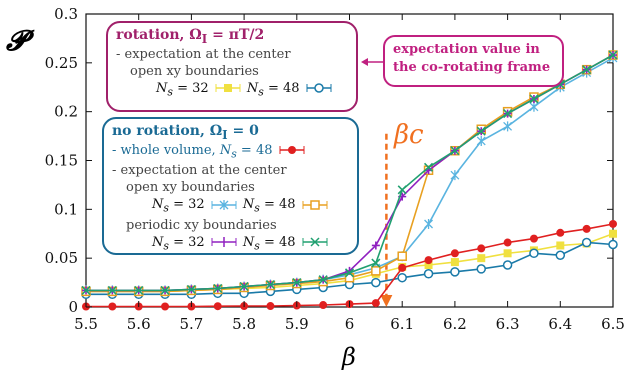 The image size is (636, 371). What do you see at coordinates (319, 88) in the screenshot?
I see `legend-marker-circle-open-icon` at bounding box center [319, 88].